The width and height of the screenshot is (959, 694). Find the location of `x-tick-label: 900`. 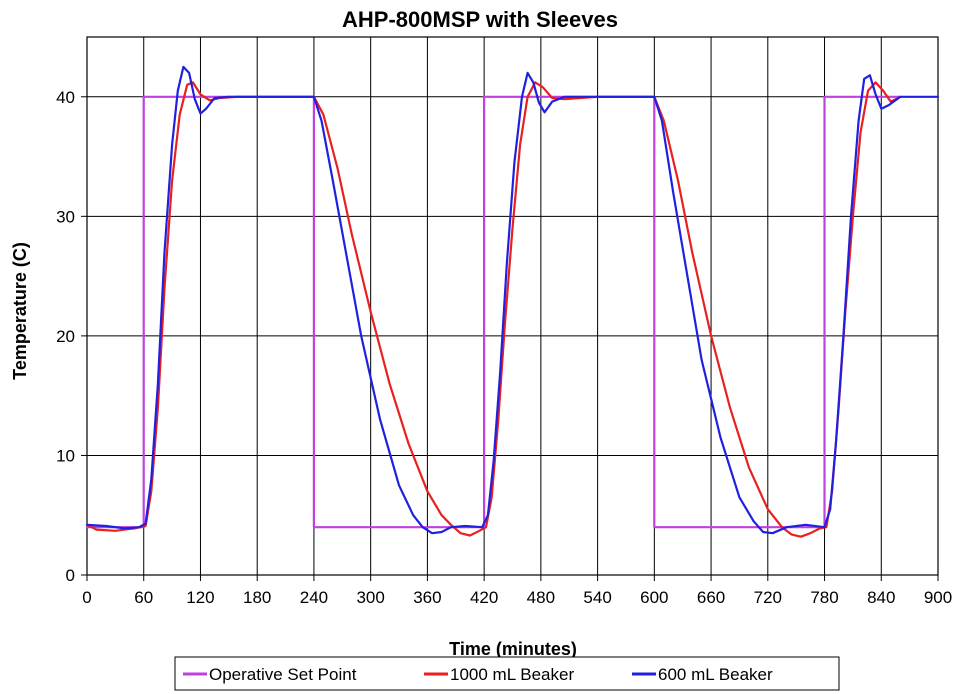

x-tick-label: 900 is located at coordinates (938, 597).